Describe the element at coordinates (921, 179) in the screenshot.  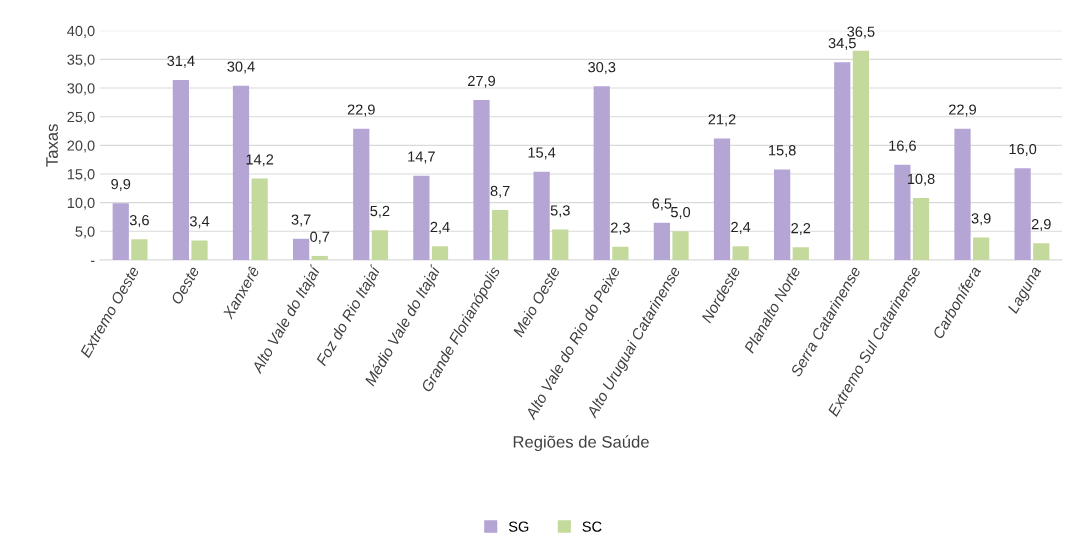
I see `data-label: 10,8` at that location.